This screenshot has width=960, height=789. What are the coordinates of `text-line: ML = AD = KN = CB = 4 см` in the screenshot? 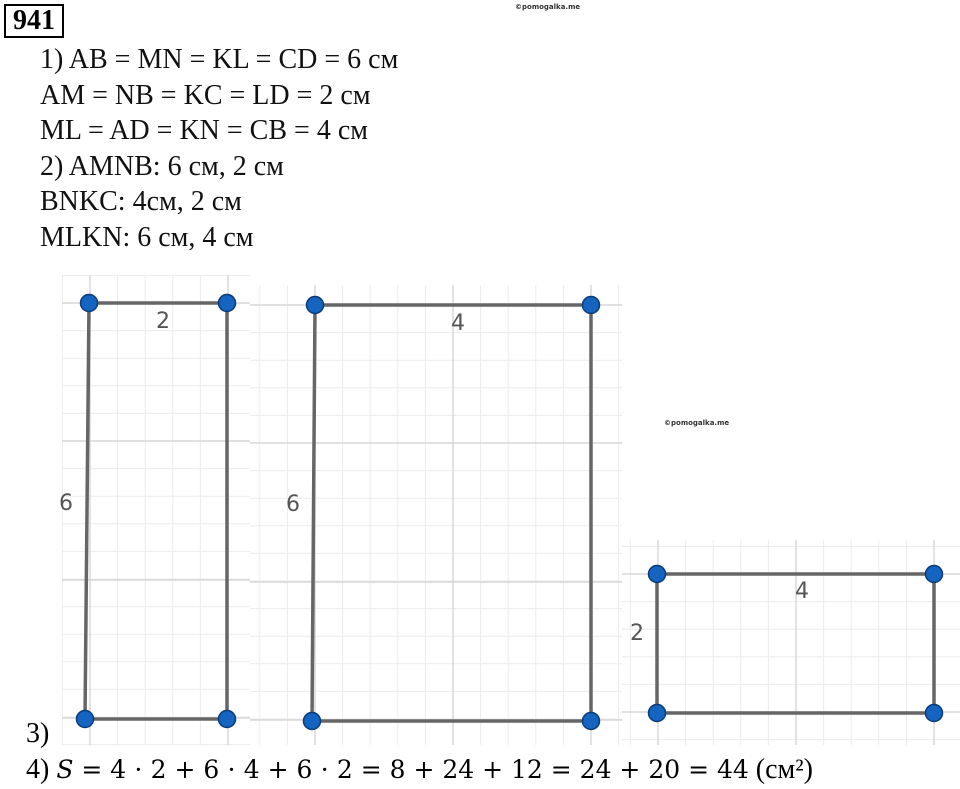 It's located at (204, 130).